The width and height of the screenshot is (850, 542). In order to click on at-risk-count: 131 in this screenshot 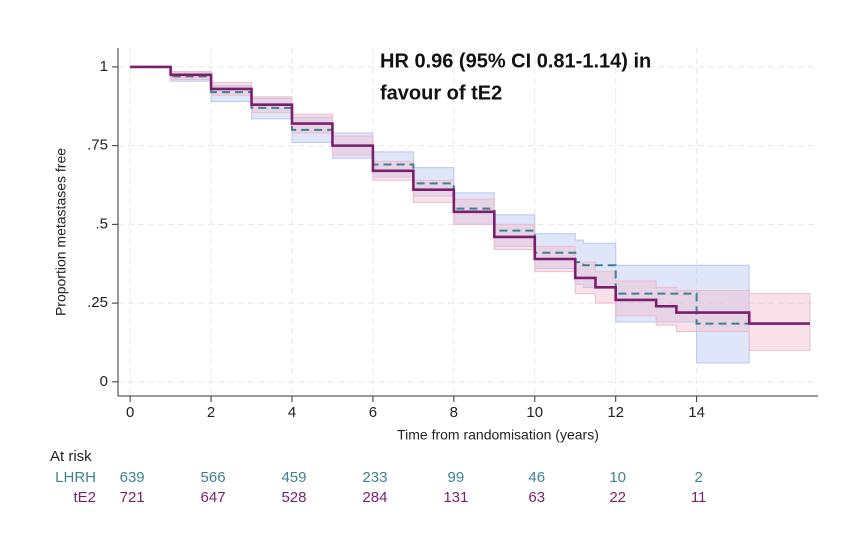, I will do `click(455, 497)`.